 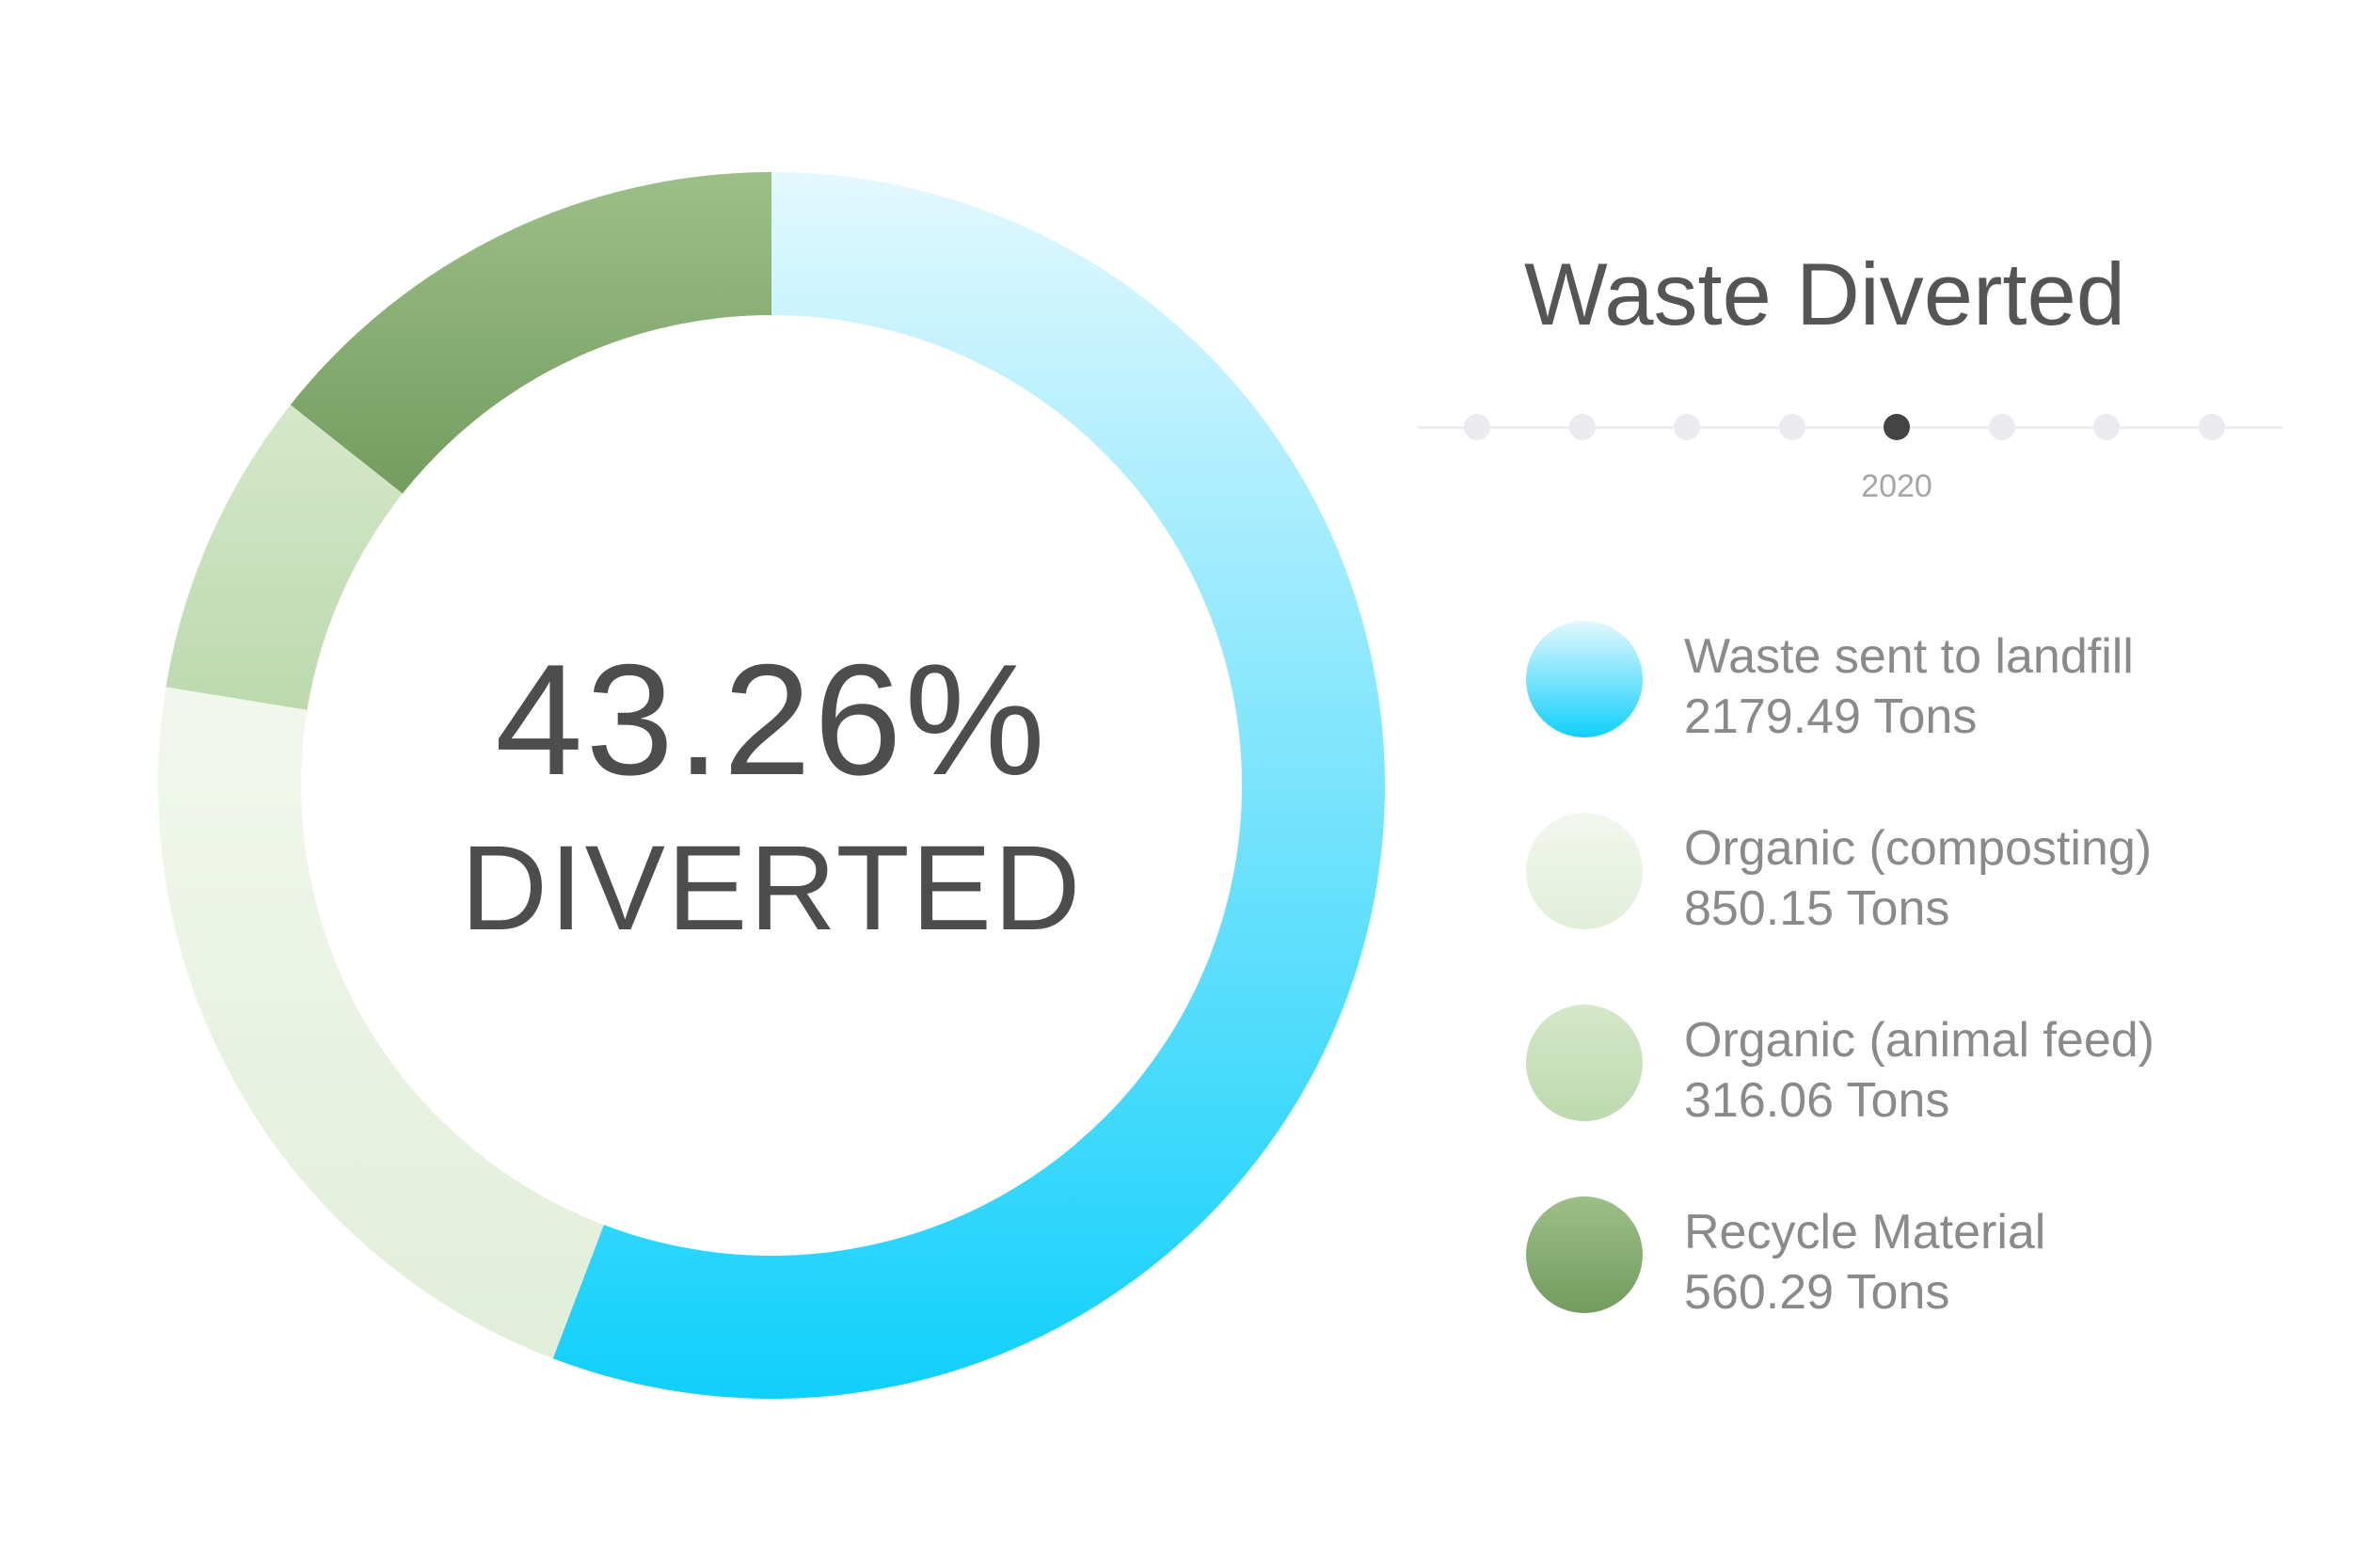 I want to click on diverted-label: DIVERTED, so click(x=771, y=889).